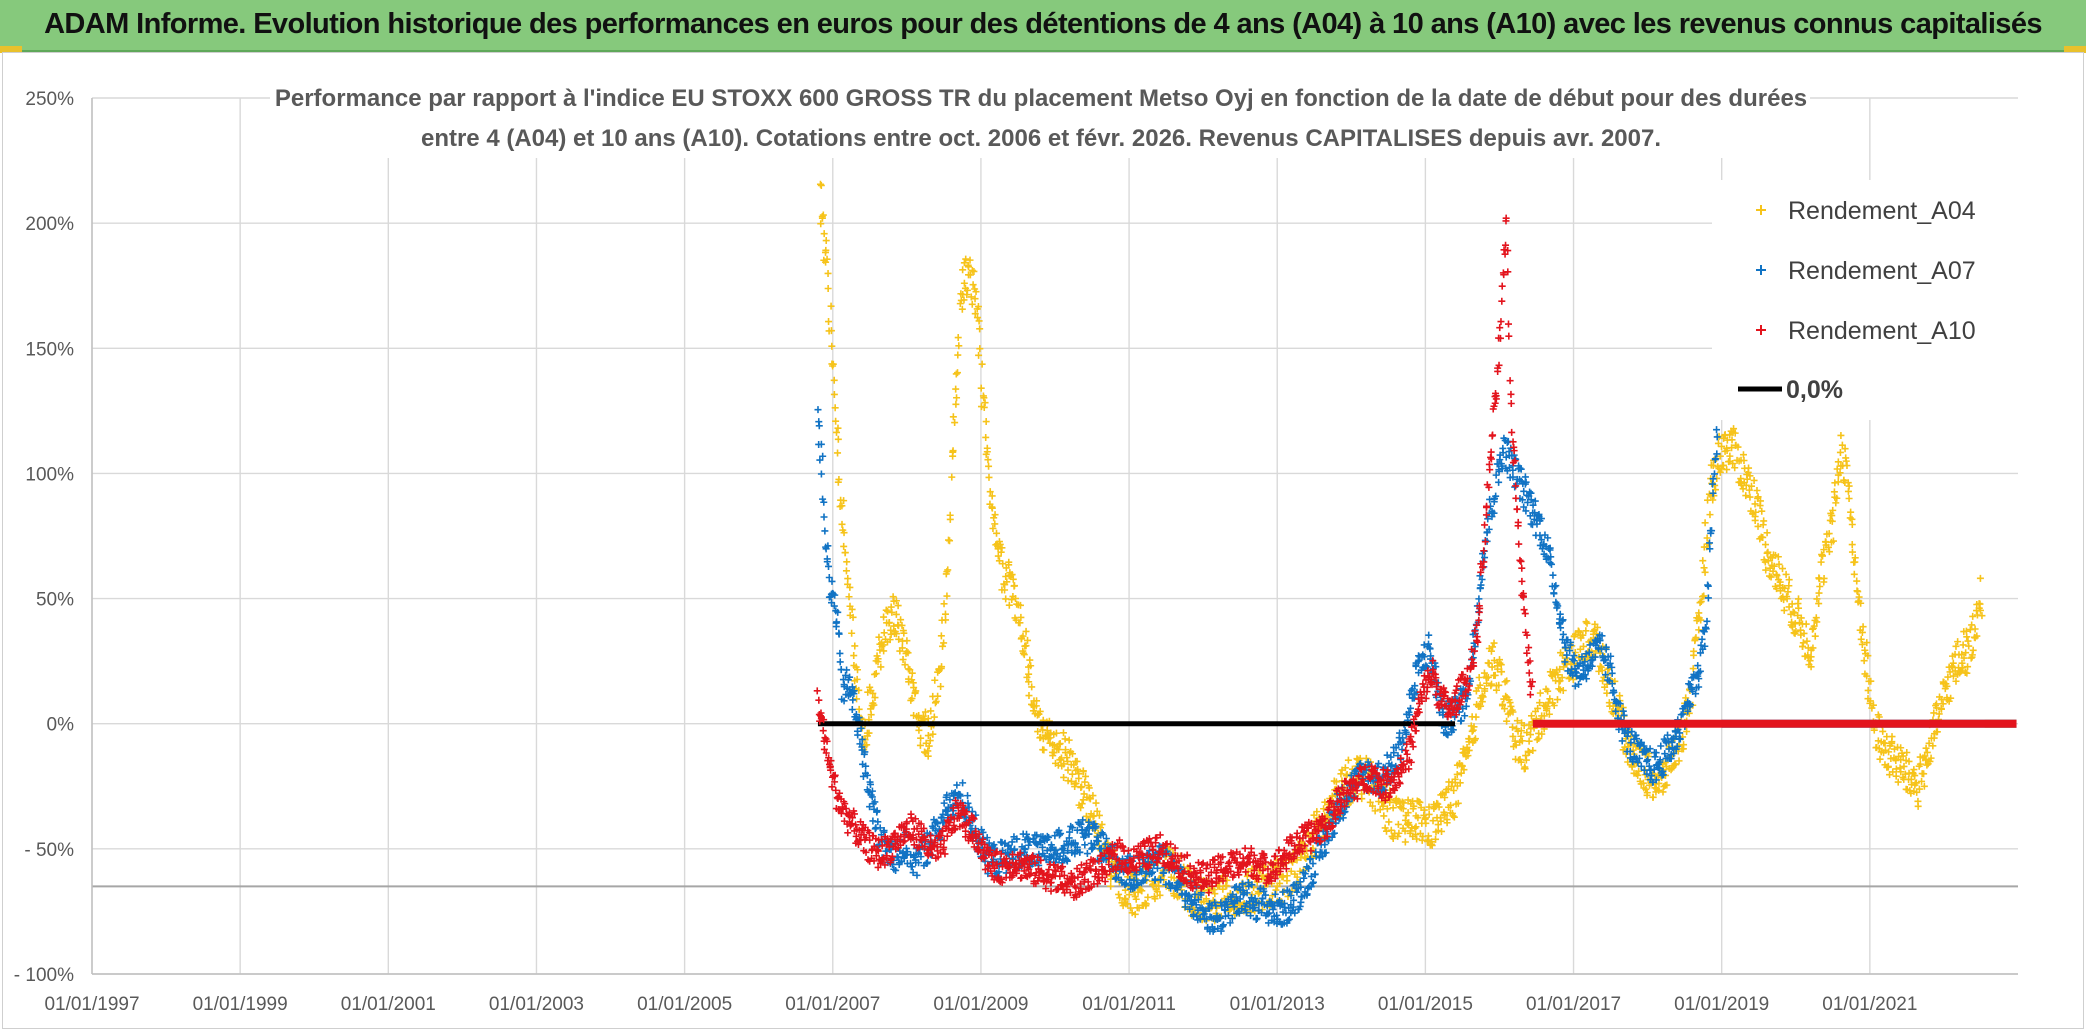 The width and height of the screenshot is (2086, 1031). Describe the element at coordinates (55, 600) in the screenshot. I see `y-tick-label: 50%` at that location.